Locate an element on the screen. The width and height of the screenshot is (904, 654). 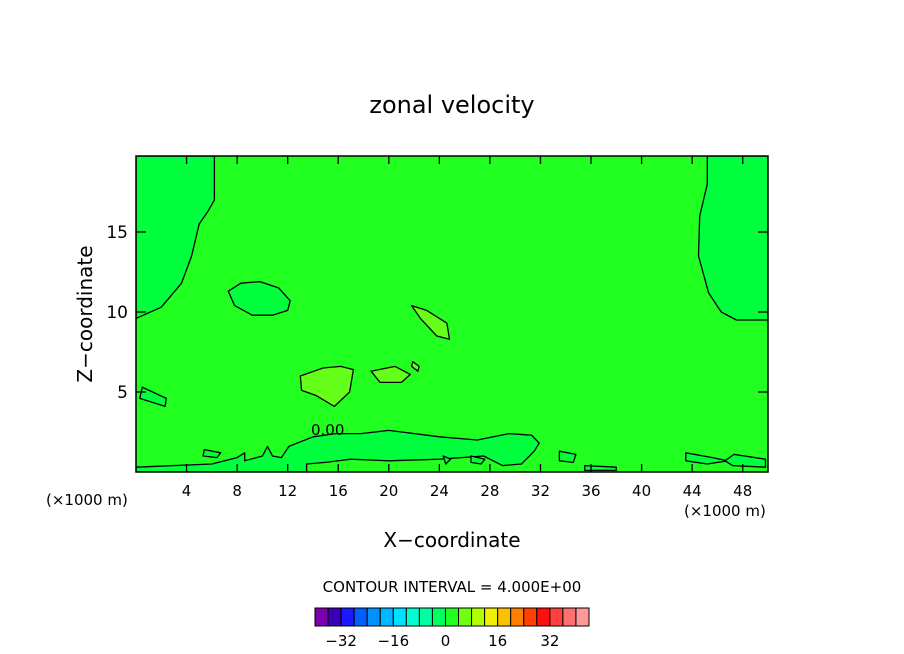
x-tick-label: 8 is located at coordinates (237, 491).